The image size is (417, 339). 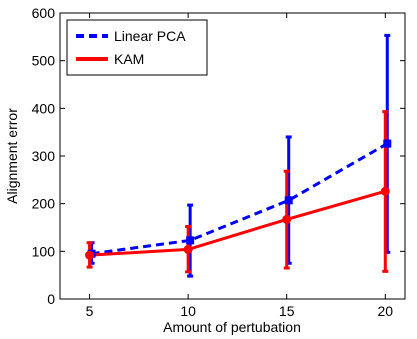 I want to click on y-tick-label: 200, so click(x=44, y=204).